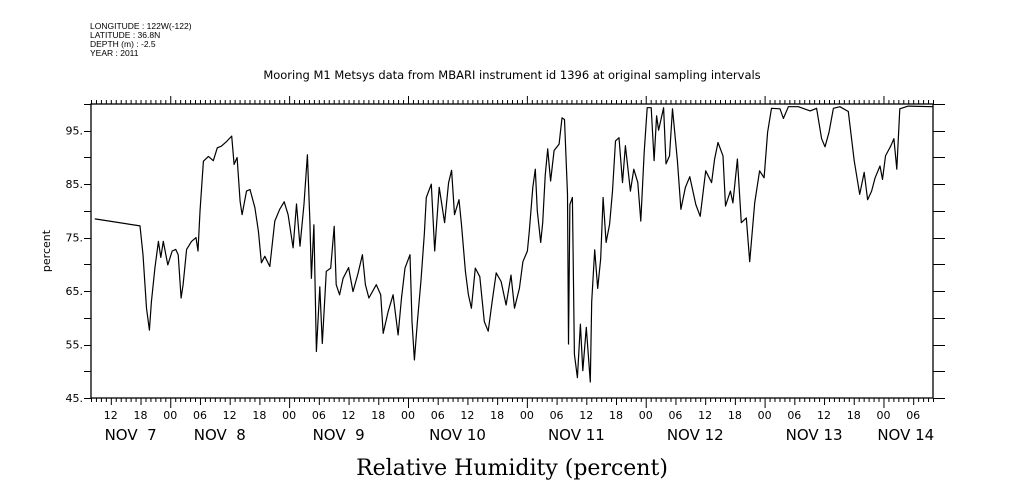 The height and width of the screenshot is (504, 1009). I want to click on y-tick-label: 95., so click(75, 131).